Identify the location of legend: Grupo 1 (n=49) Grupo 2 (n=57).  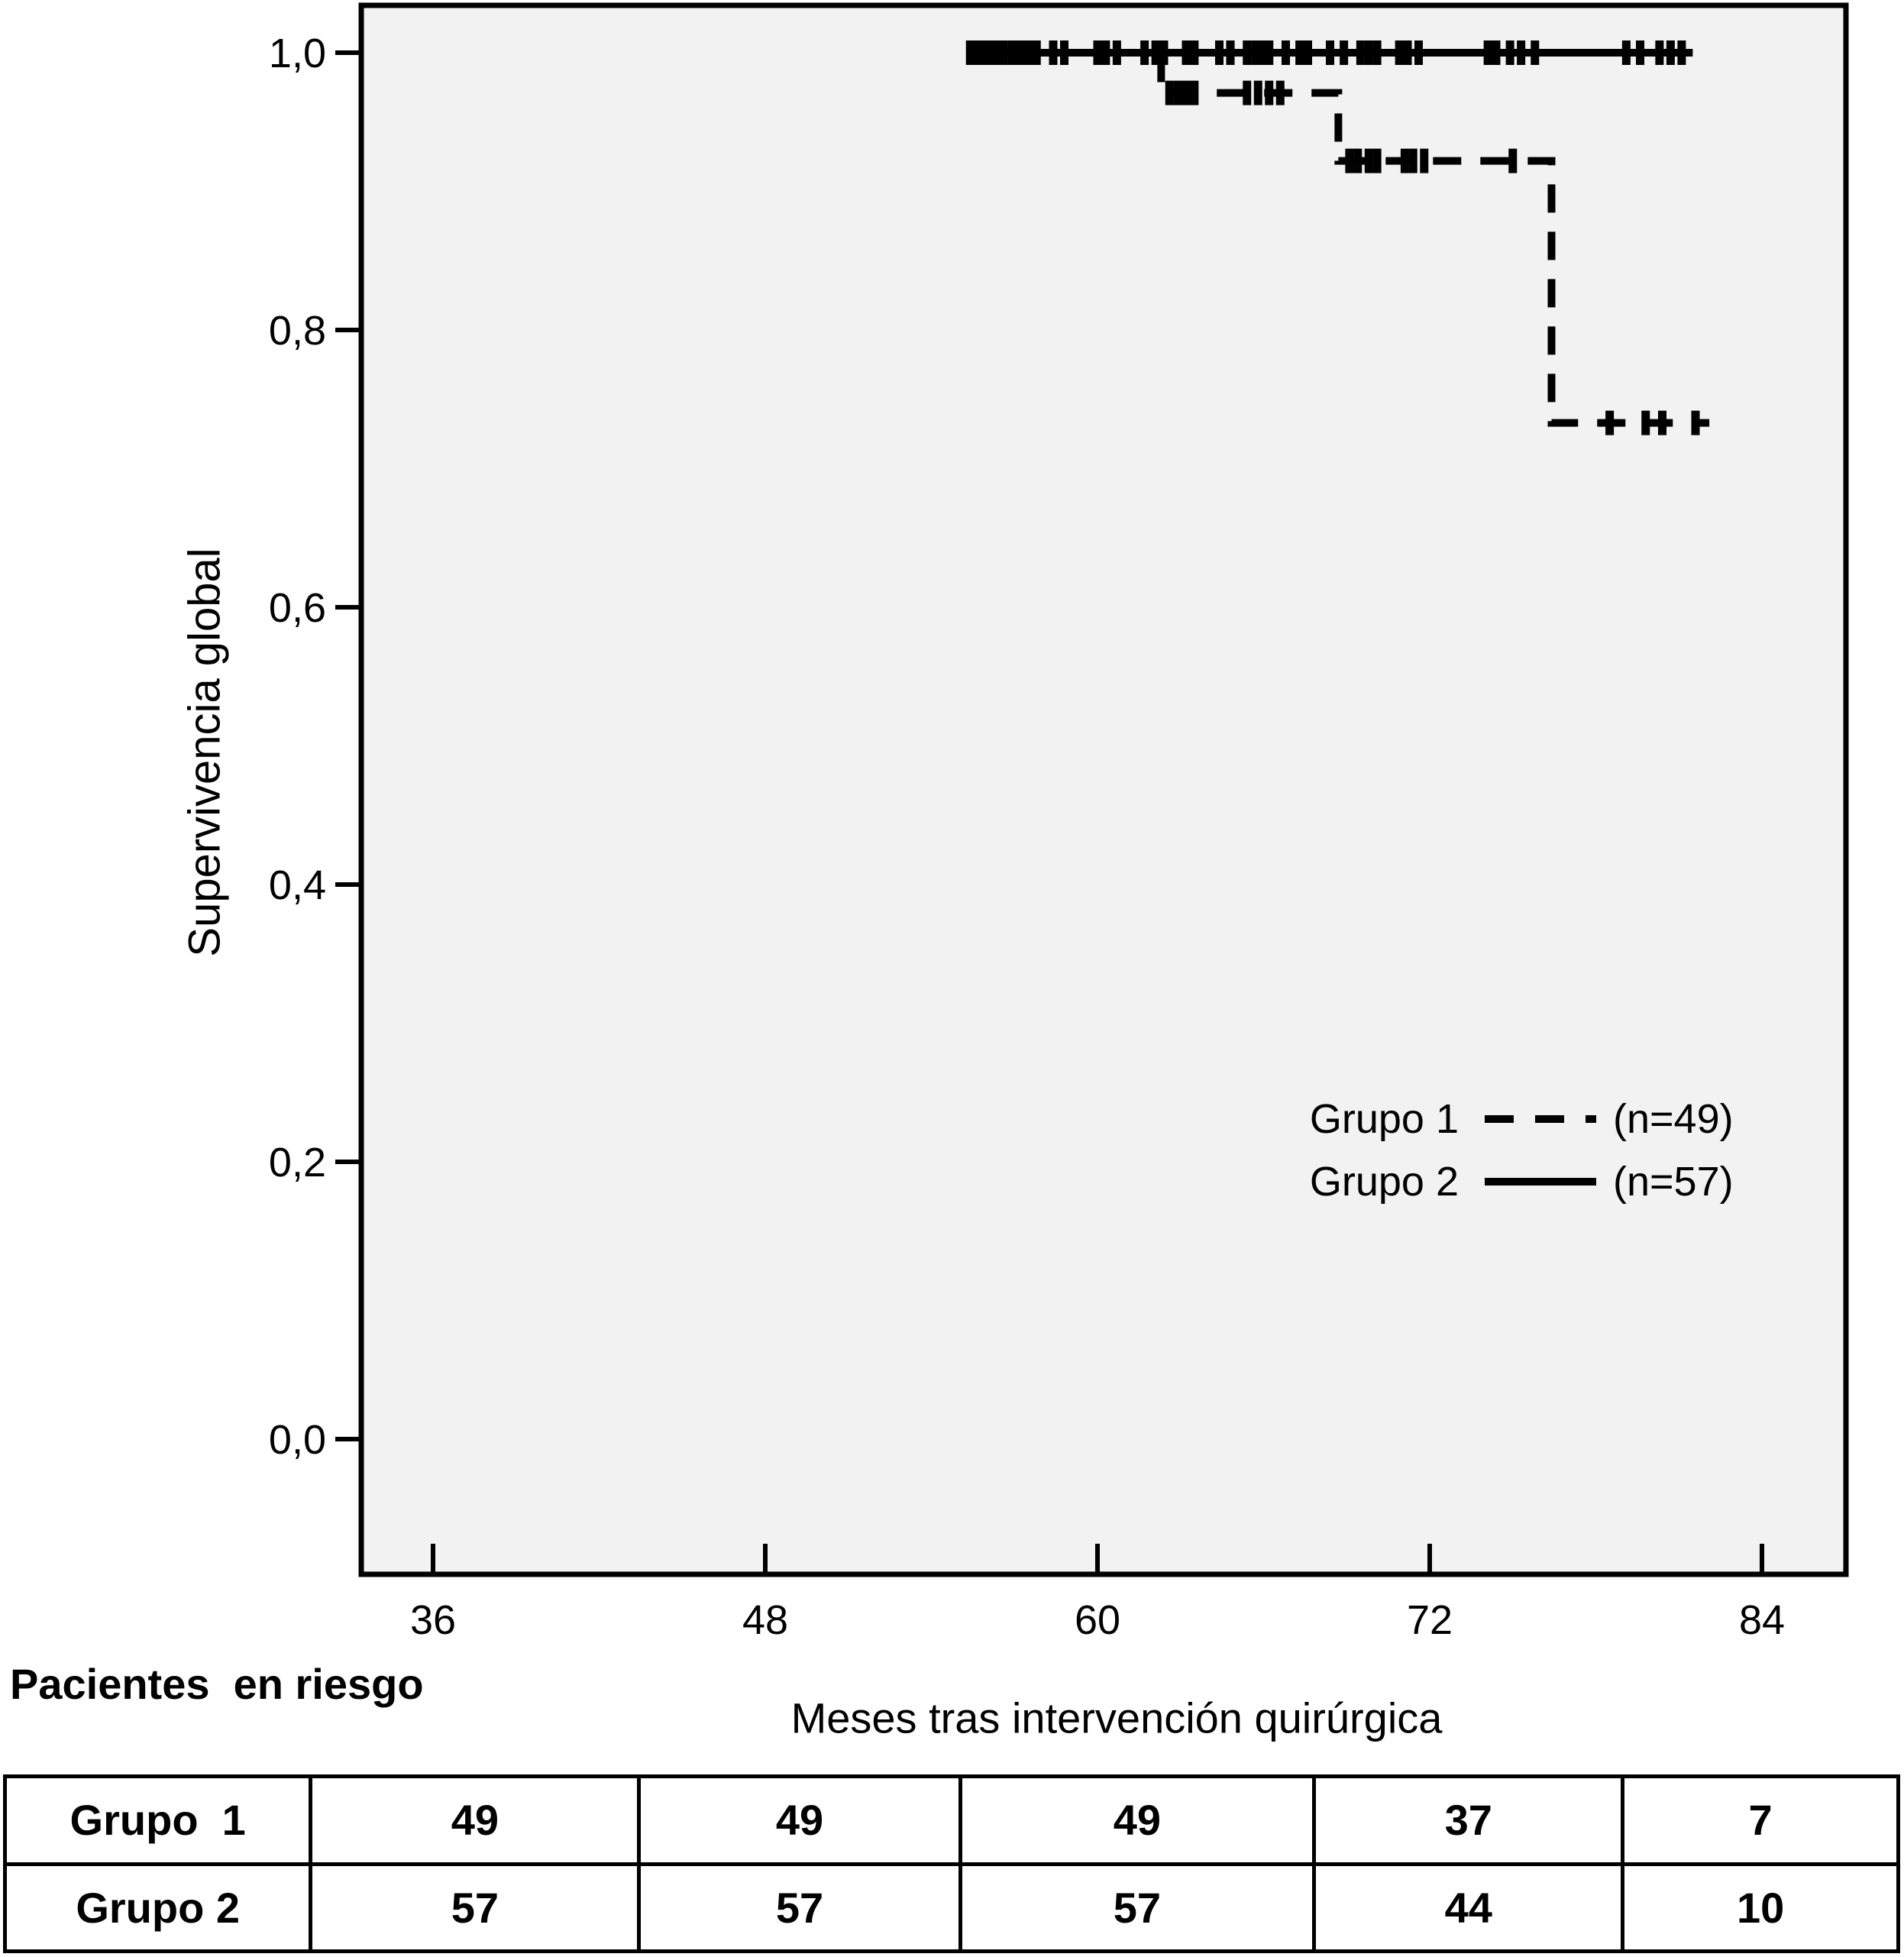
(1516, 1150).